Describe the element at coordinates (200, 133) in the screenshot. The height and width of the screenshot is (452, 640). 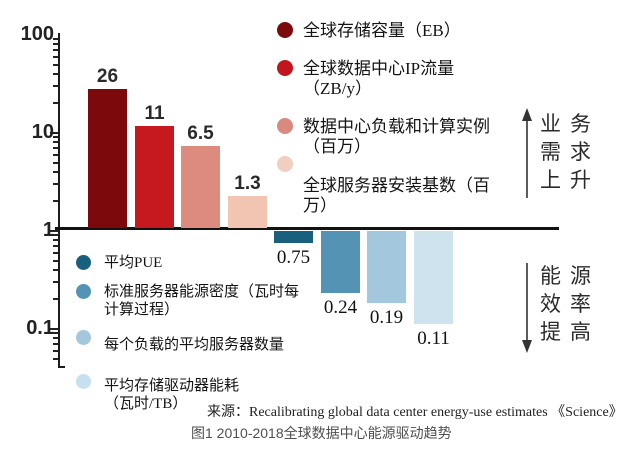
I see `bar-value-6.5: 6.5` at that location.